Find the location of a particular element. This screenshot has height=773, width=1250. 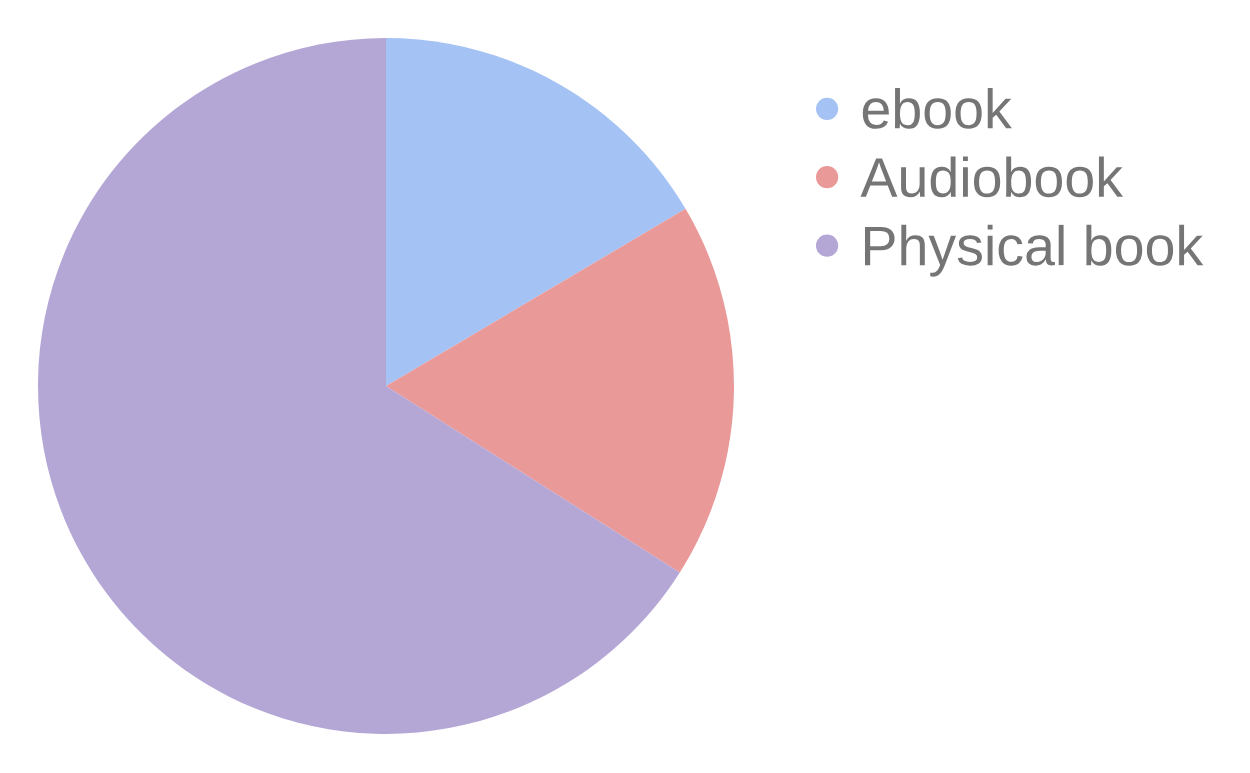

legend-label: Physical book is located at coordinates (1034, 250).